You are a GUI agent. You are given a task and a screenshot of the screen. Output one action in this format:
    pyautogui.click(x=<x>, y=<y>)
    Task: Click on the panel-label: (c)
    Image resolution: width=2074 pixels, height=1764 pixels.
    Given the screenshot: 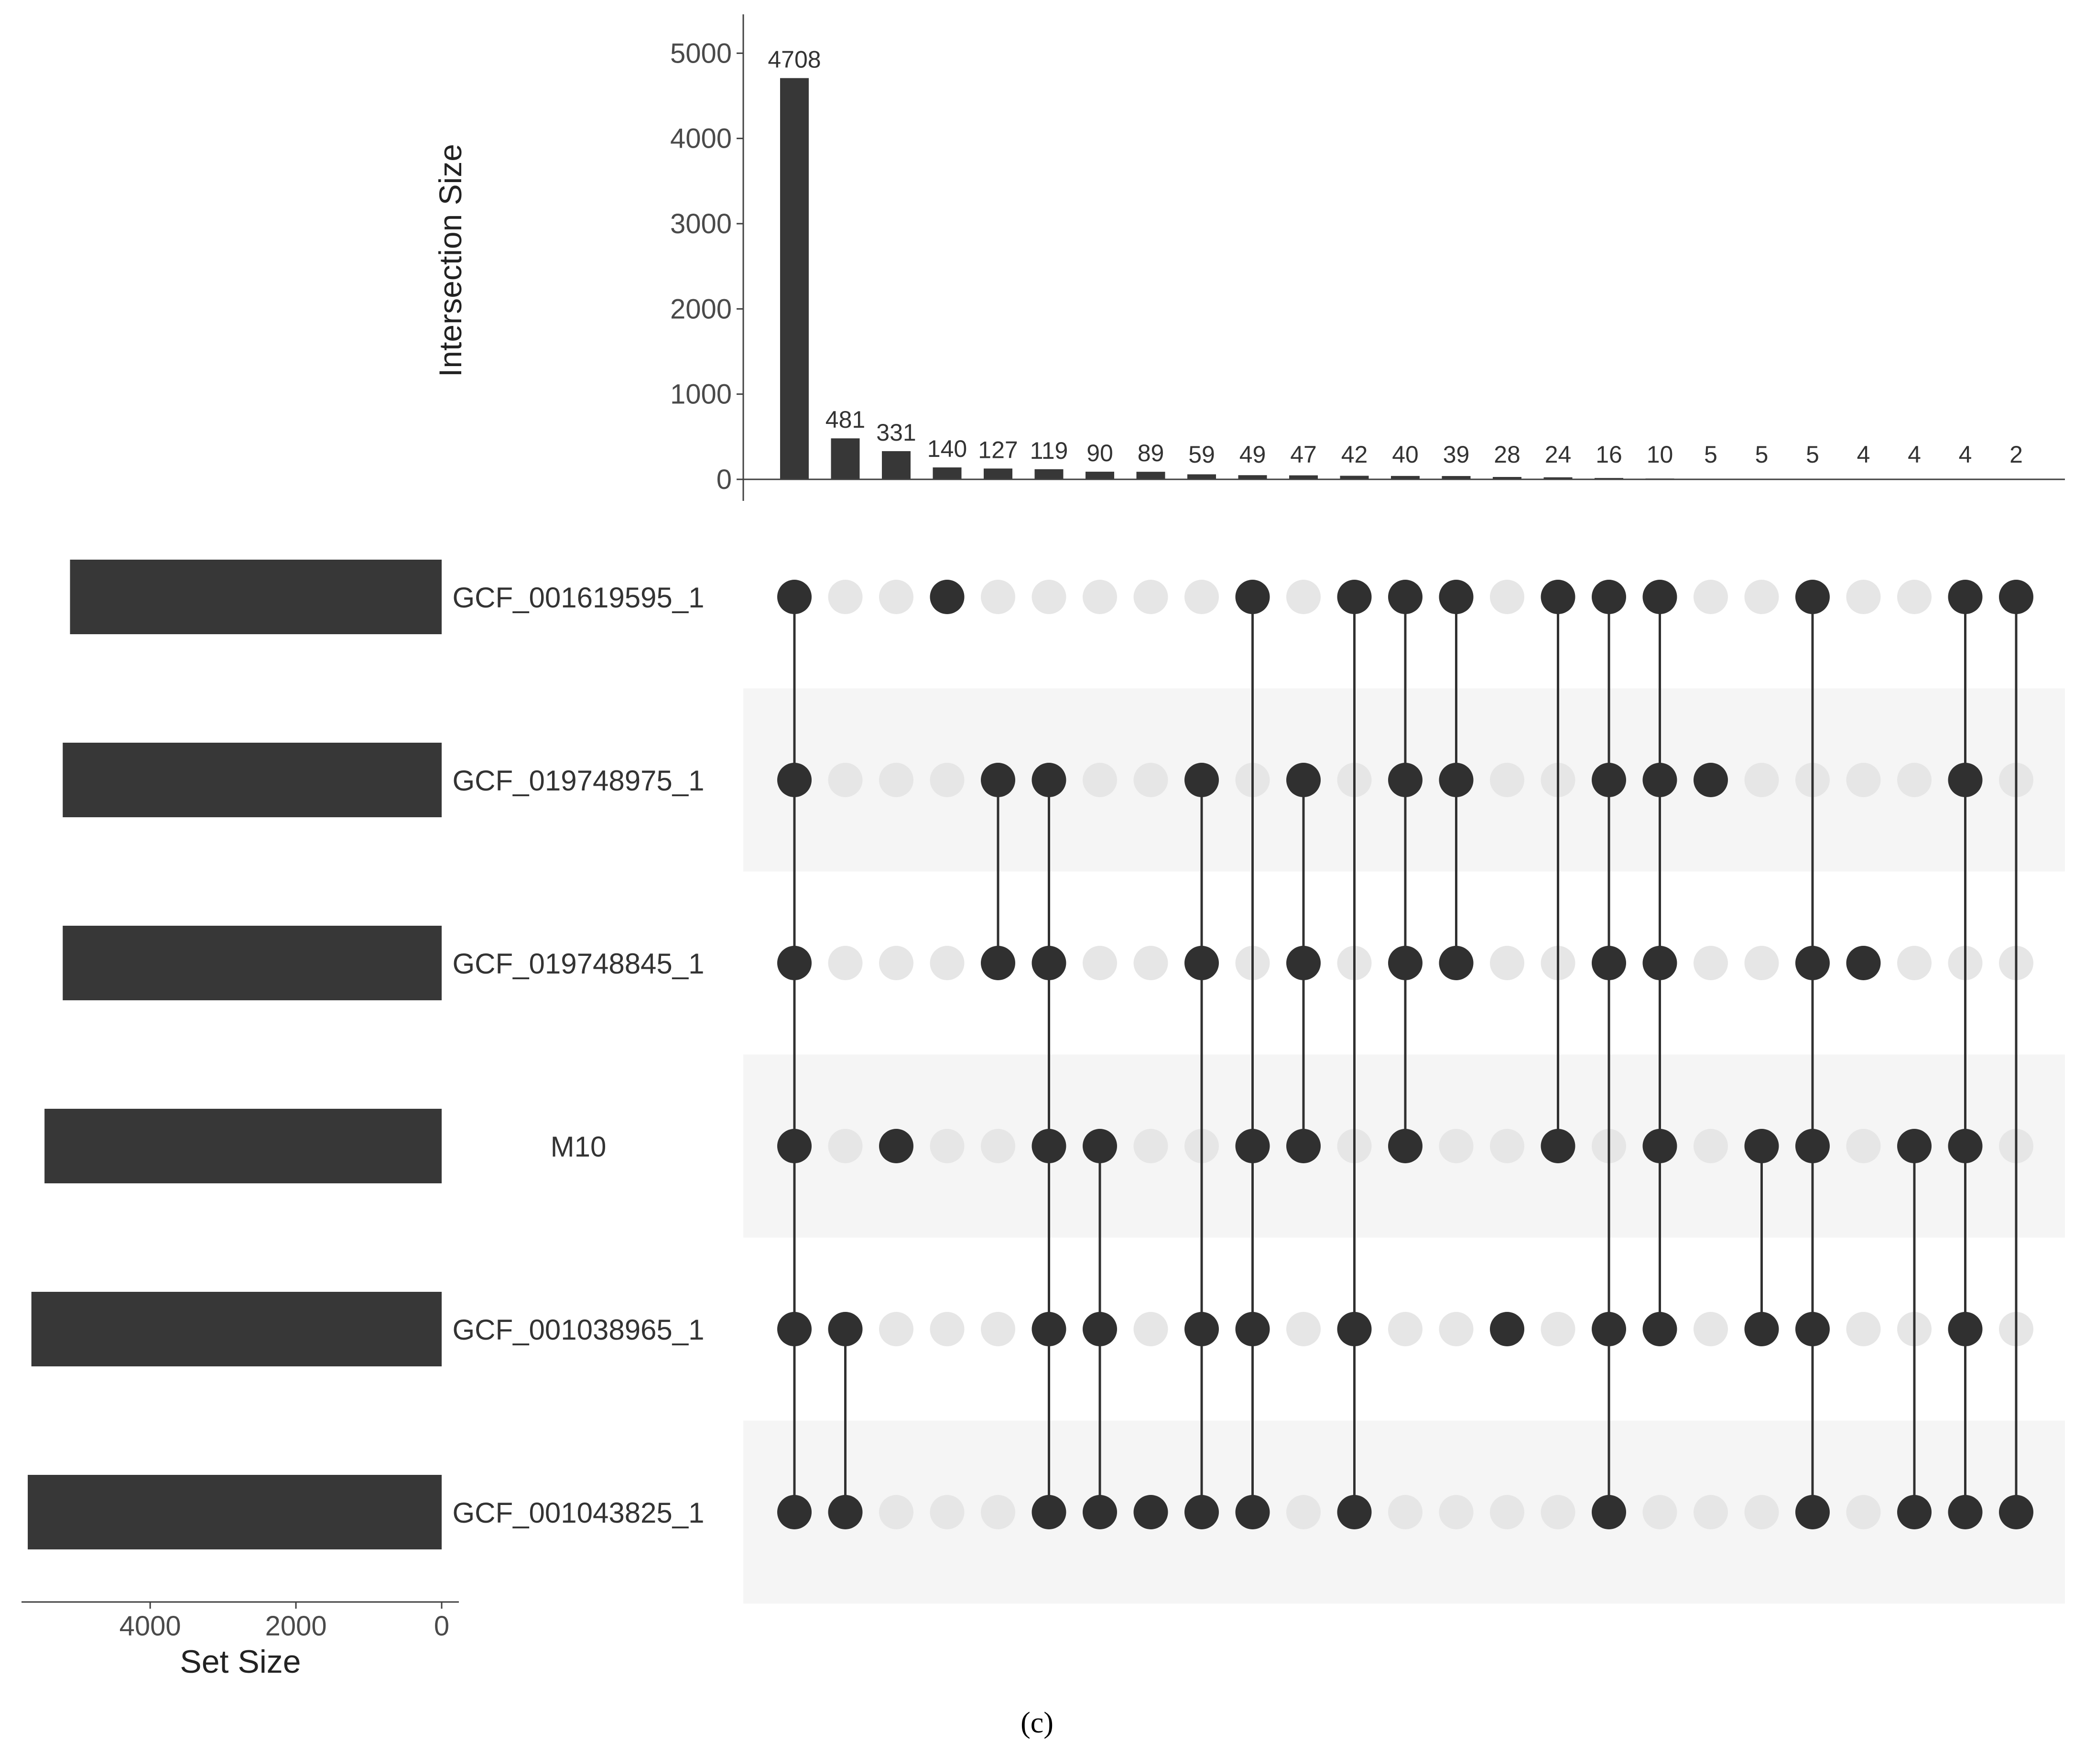 What is the action you would take?
    pyautogui.click(x=1037, y=1723)
    